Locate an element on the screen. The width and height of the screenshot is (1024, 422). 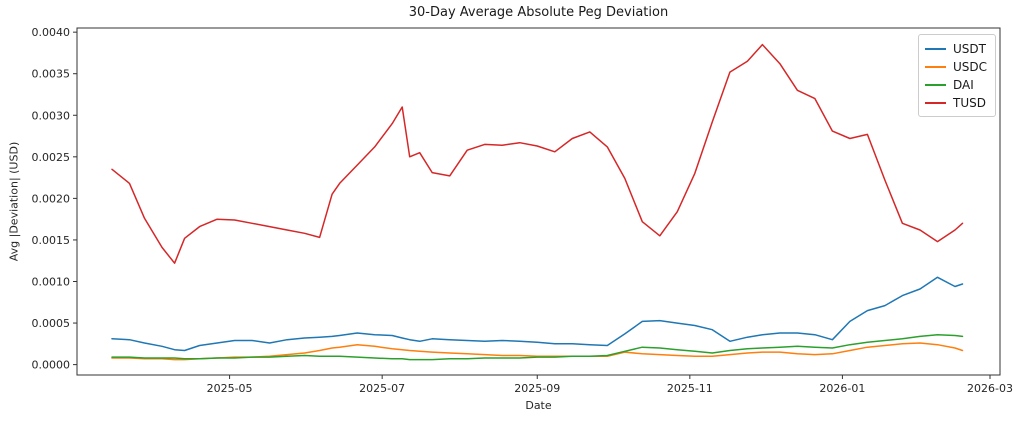
y-tick-label: 0.0010 is located at coordinates (51, 281).